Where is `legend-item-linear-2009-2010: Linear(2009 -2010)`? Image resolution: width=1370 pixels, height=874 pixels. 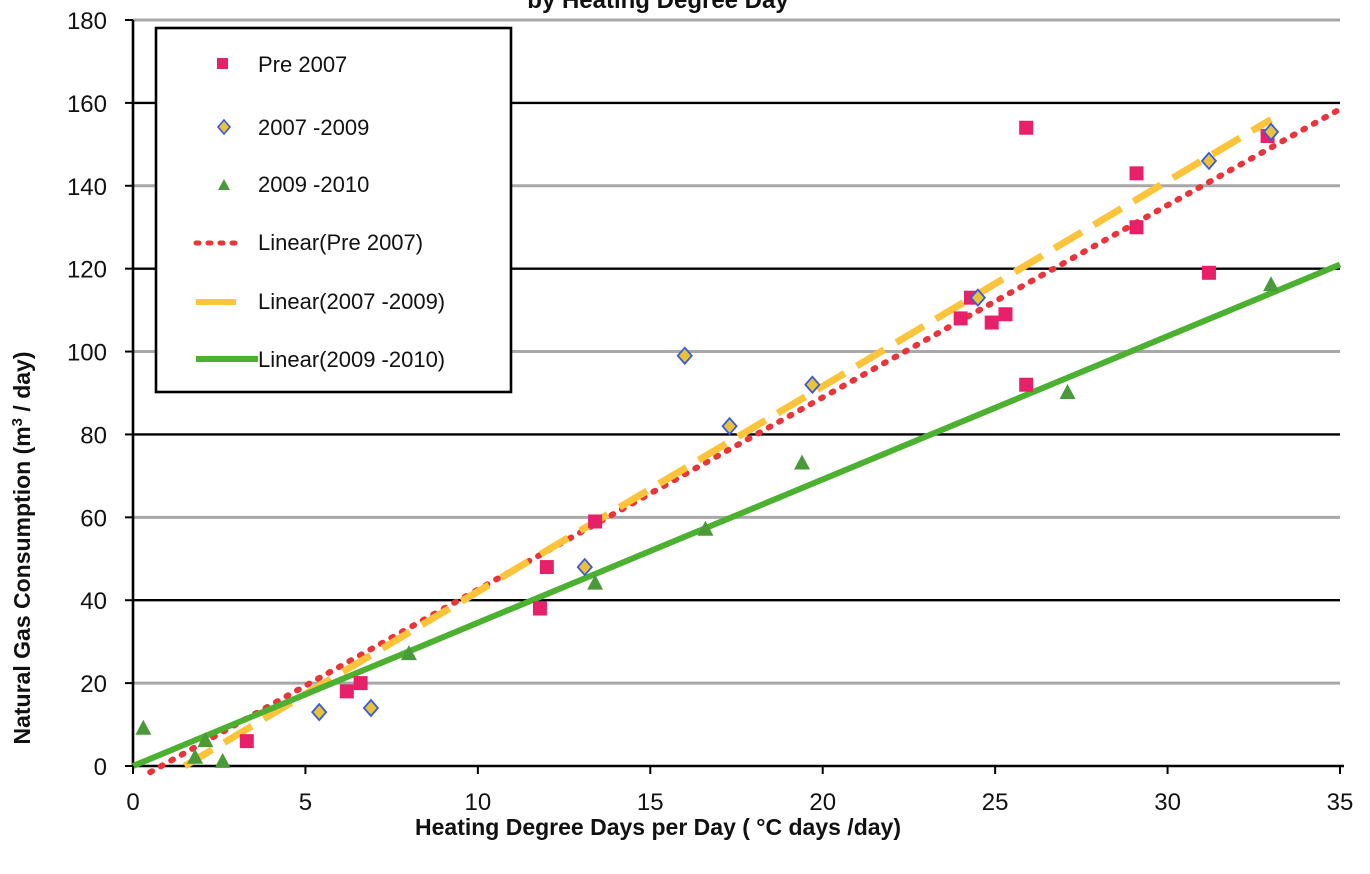 legend-item-linear-2009-2010: Linear(2009 -2010) is located at coordinates (320, 359).